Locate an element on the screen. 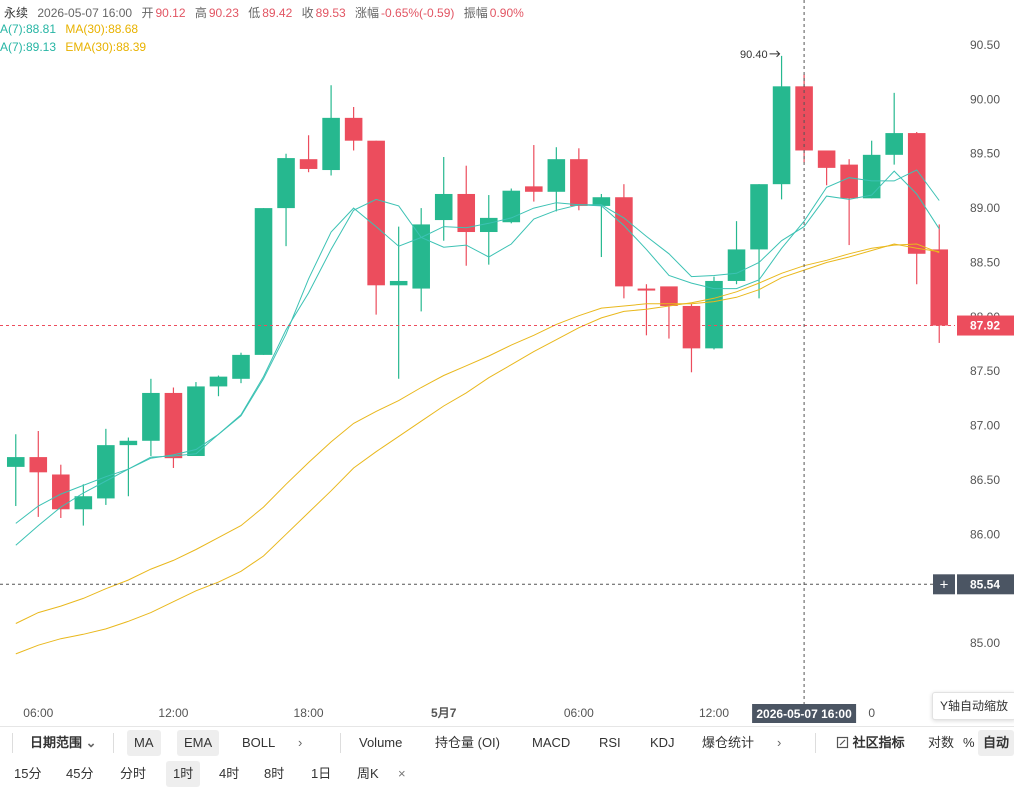 The width and height of the screenshot is (1014, 791). macd-indicator-button: MACD is located at coordinates (551, 742).